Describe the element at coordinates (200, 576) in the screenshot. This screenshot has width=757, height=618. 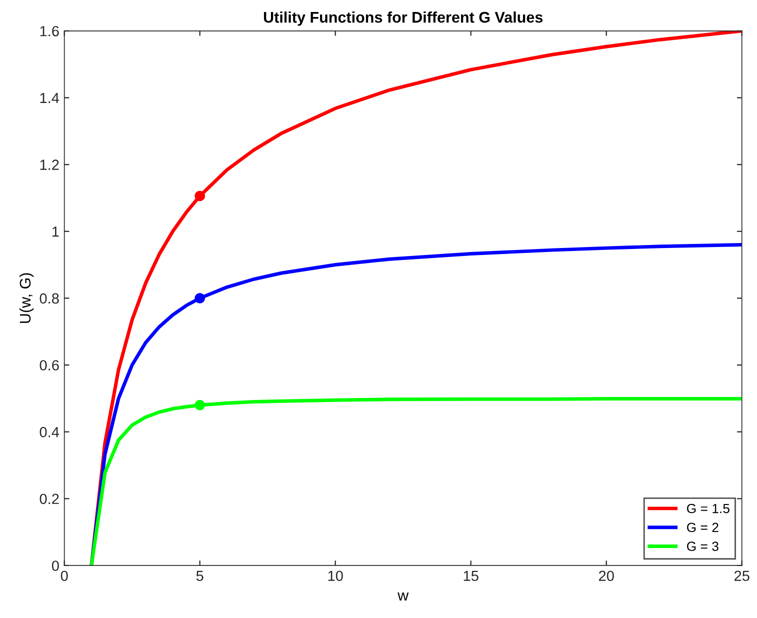
I see `x-tick-label: 5` at that location.